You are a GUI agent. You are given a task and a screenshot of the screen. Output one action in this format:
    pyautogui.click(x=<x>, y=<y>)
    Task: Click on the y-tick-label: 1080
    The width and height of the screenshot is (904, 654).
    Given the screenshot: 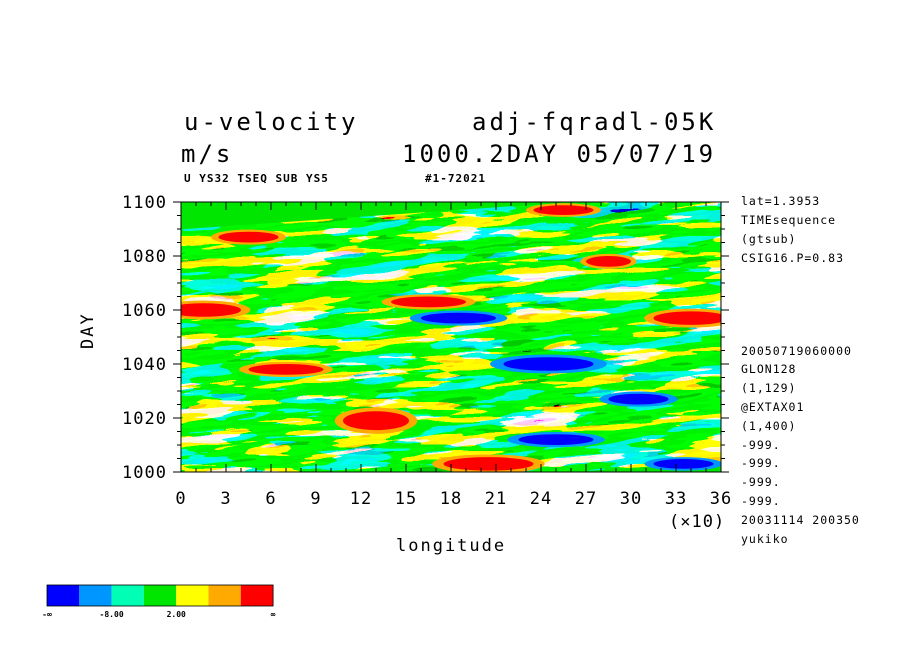 What is the action you would take?
    pyautogui.click(x=144, y=257)
    